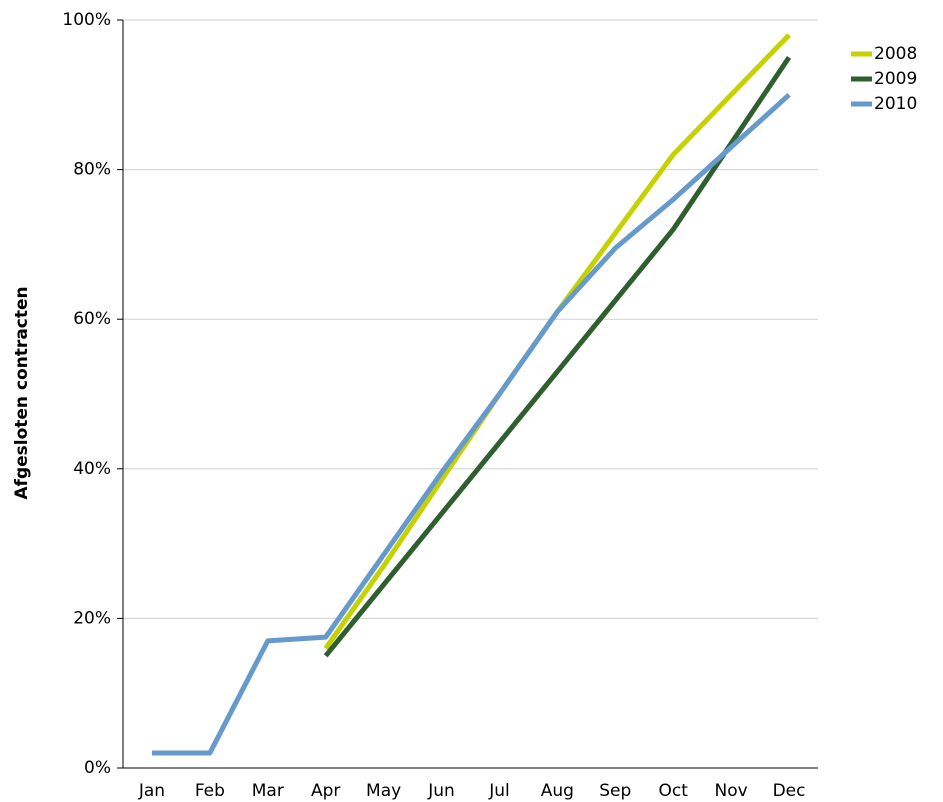 The height and width of the screenshot is (802, 943). Describe the element at coordinates (789, 791) in the screenshot. I see `x-tick-label: Dec` at that location.